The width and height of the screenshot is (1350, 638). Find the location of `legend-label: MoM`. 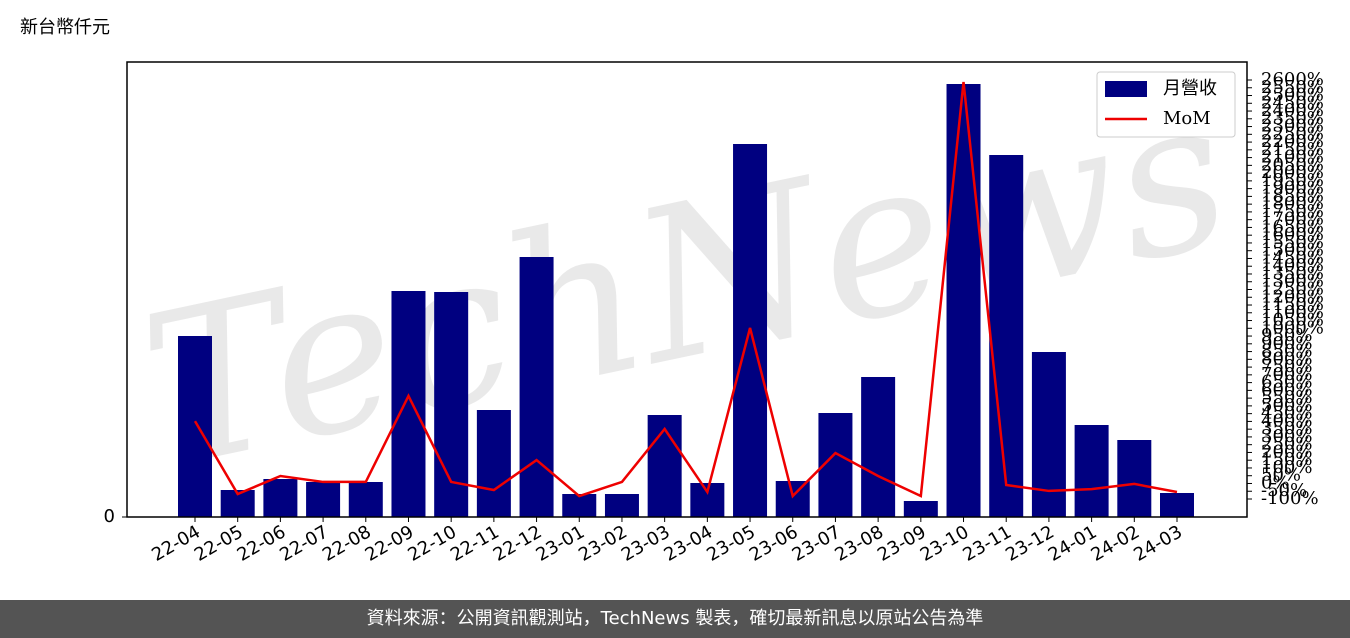

legend-label: MoM is located at coordinates (1187, 118).